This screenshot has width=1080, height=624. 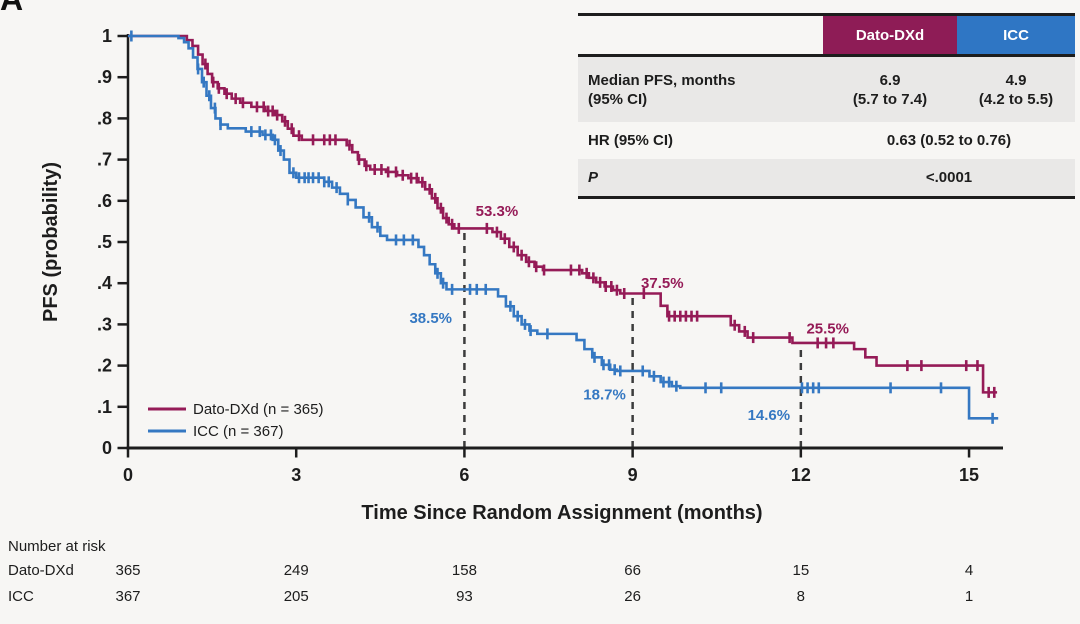 What do you see at coordinates (633, 475) in the screenshot?
I see `x-tick-label: 9` at bounding box center [633, 475].